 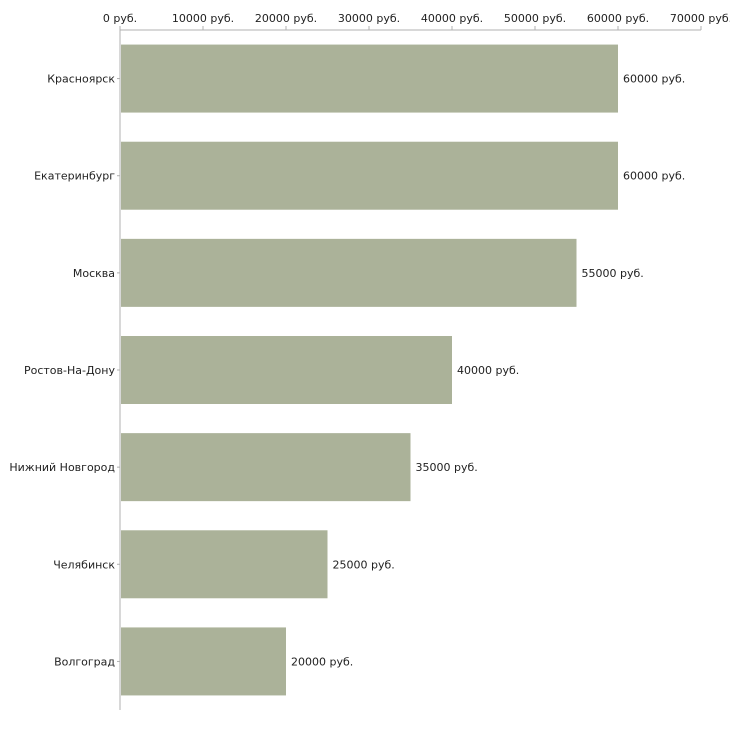 I want to click on category-label: Волгоград, so click(x=84, y=661).